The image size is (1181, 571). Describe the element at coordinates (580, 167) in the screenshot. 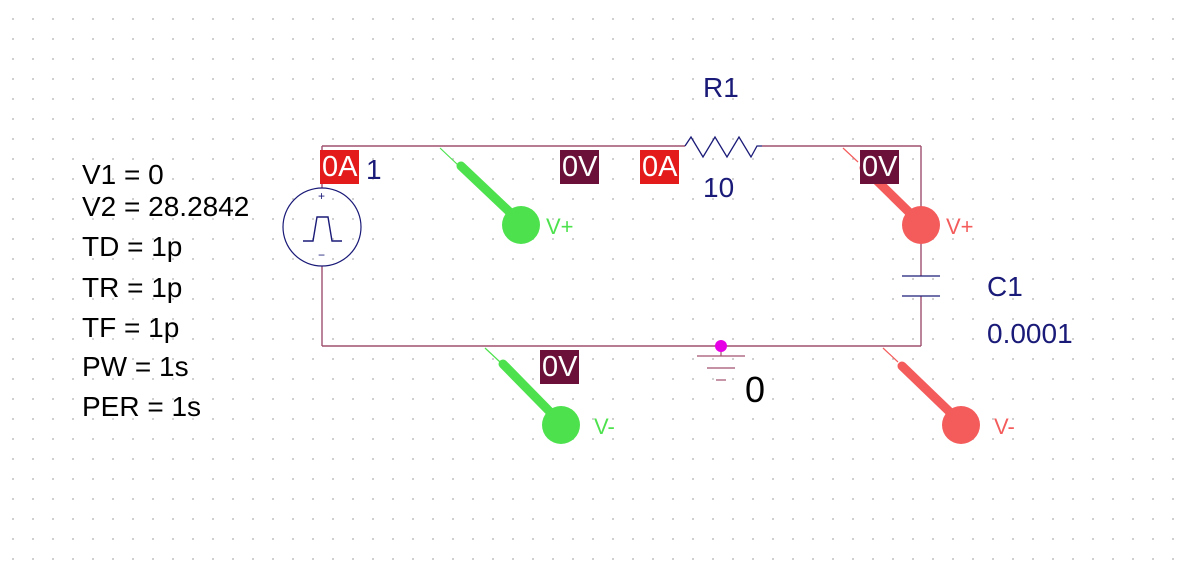

I see `node-voltage-marker-top-left: 0V` at that location.